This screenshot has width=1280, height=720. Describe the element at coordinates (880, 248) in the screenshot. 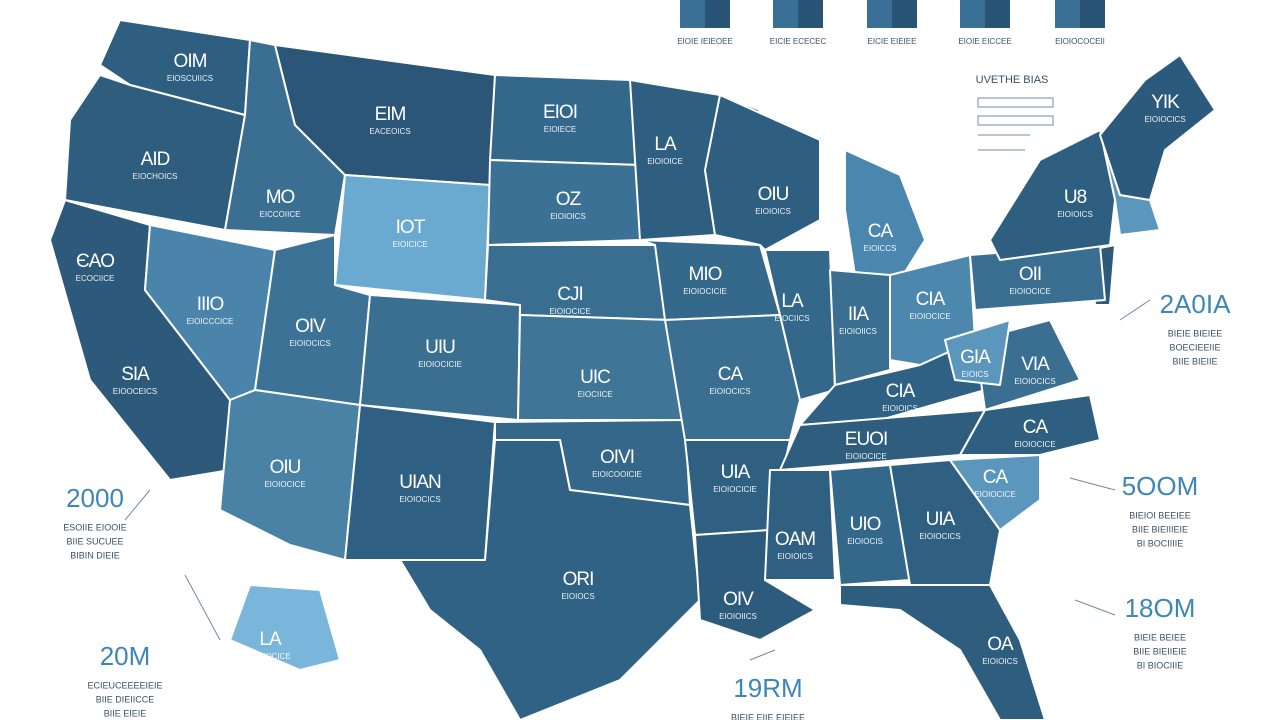

I see `state-sublabel: EIOICCS` at that location.